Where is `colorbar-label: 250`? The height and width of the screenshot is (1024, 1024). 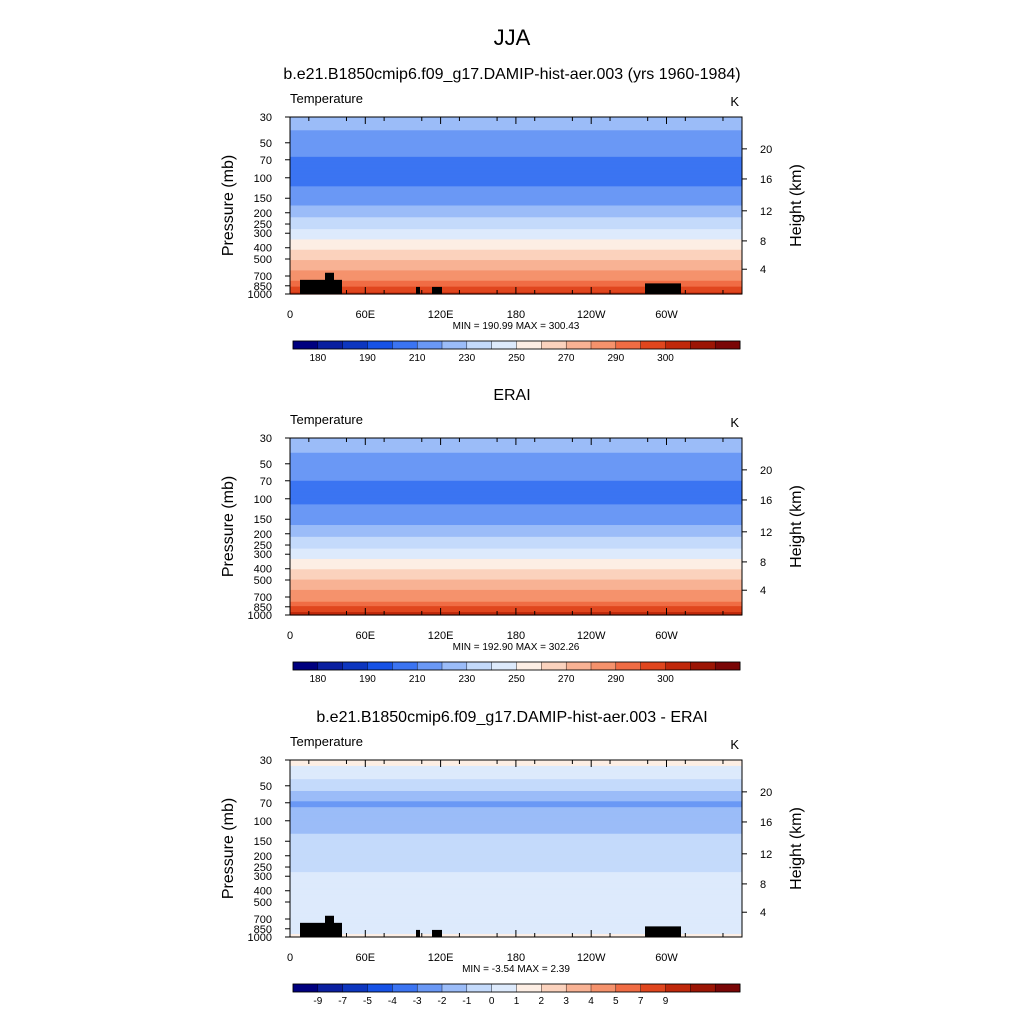 colorbar-label: 250 is located at coordinates (516, 358).